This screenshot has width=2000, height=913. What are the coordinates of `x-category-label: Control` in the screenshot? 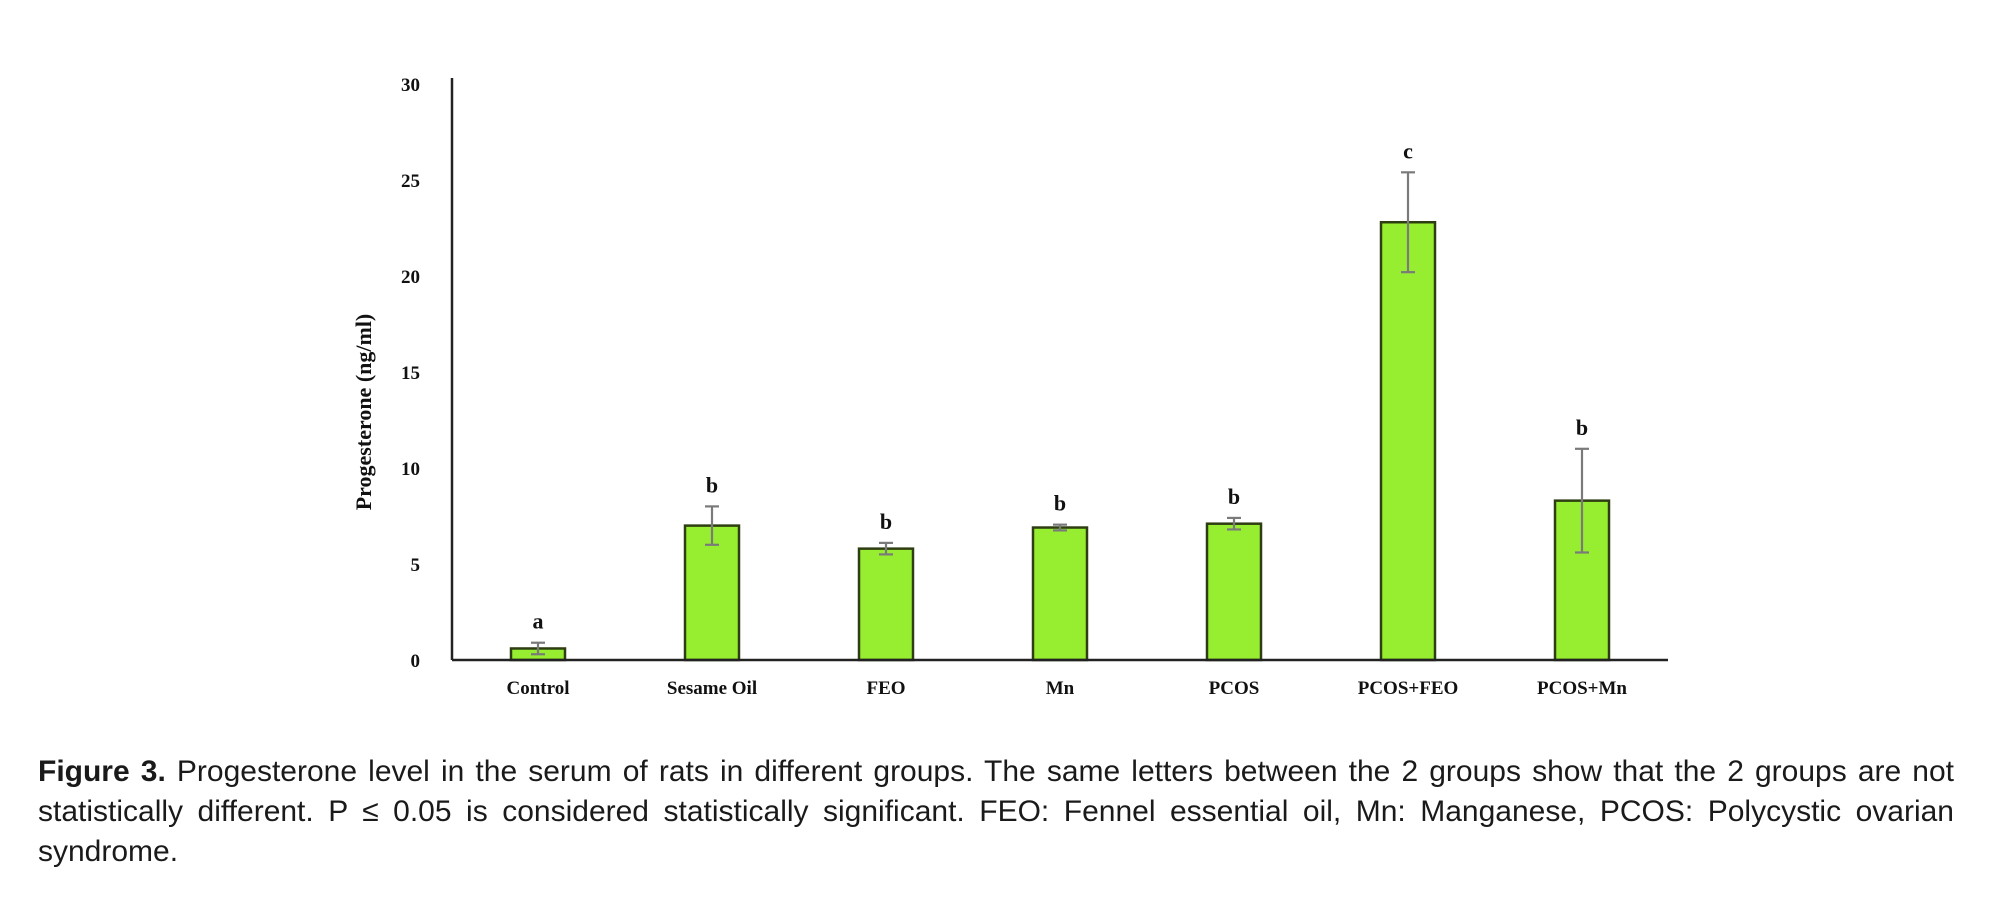 It's located at (538, 688).